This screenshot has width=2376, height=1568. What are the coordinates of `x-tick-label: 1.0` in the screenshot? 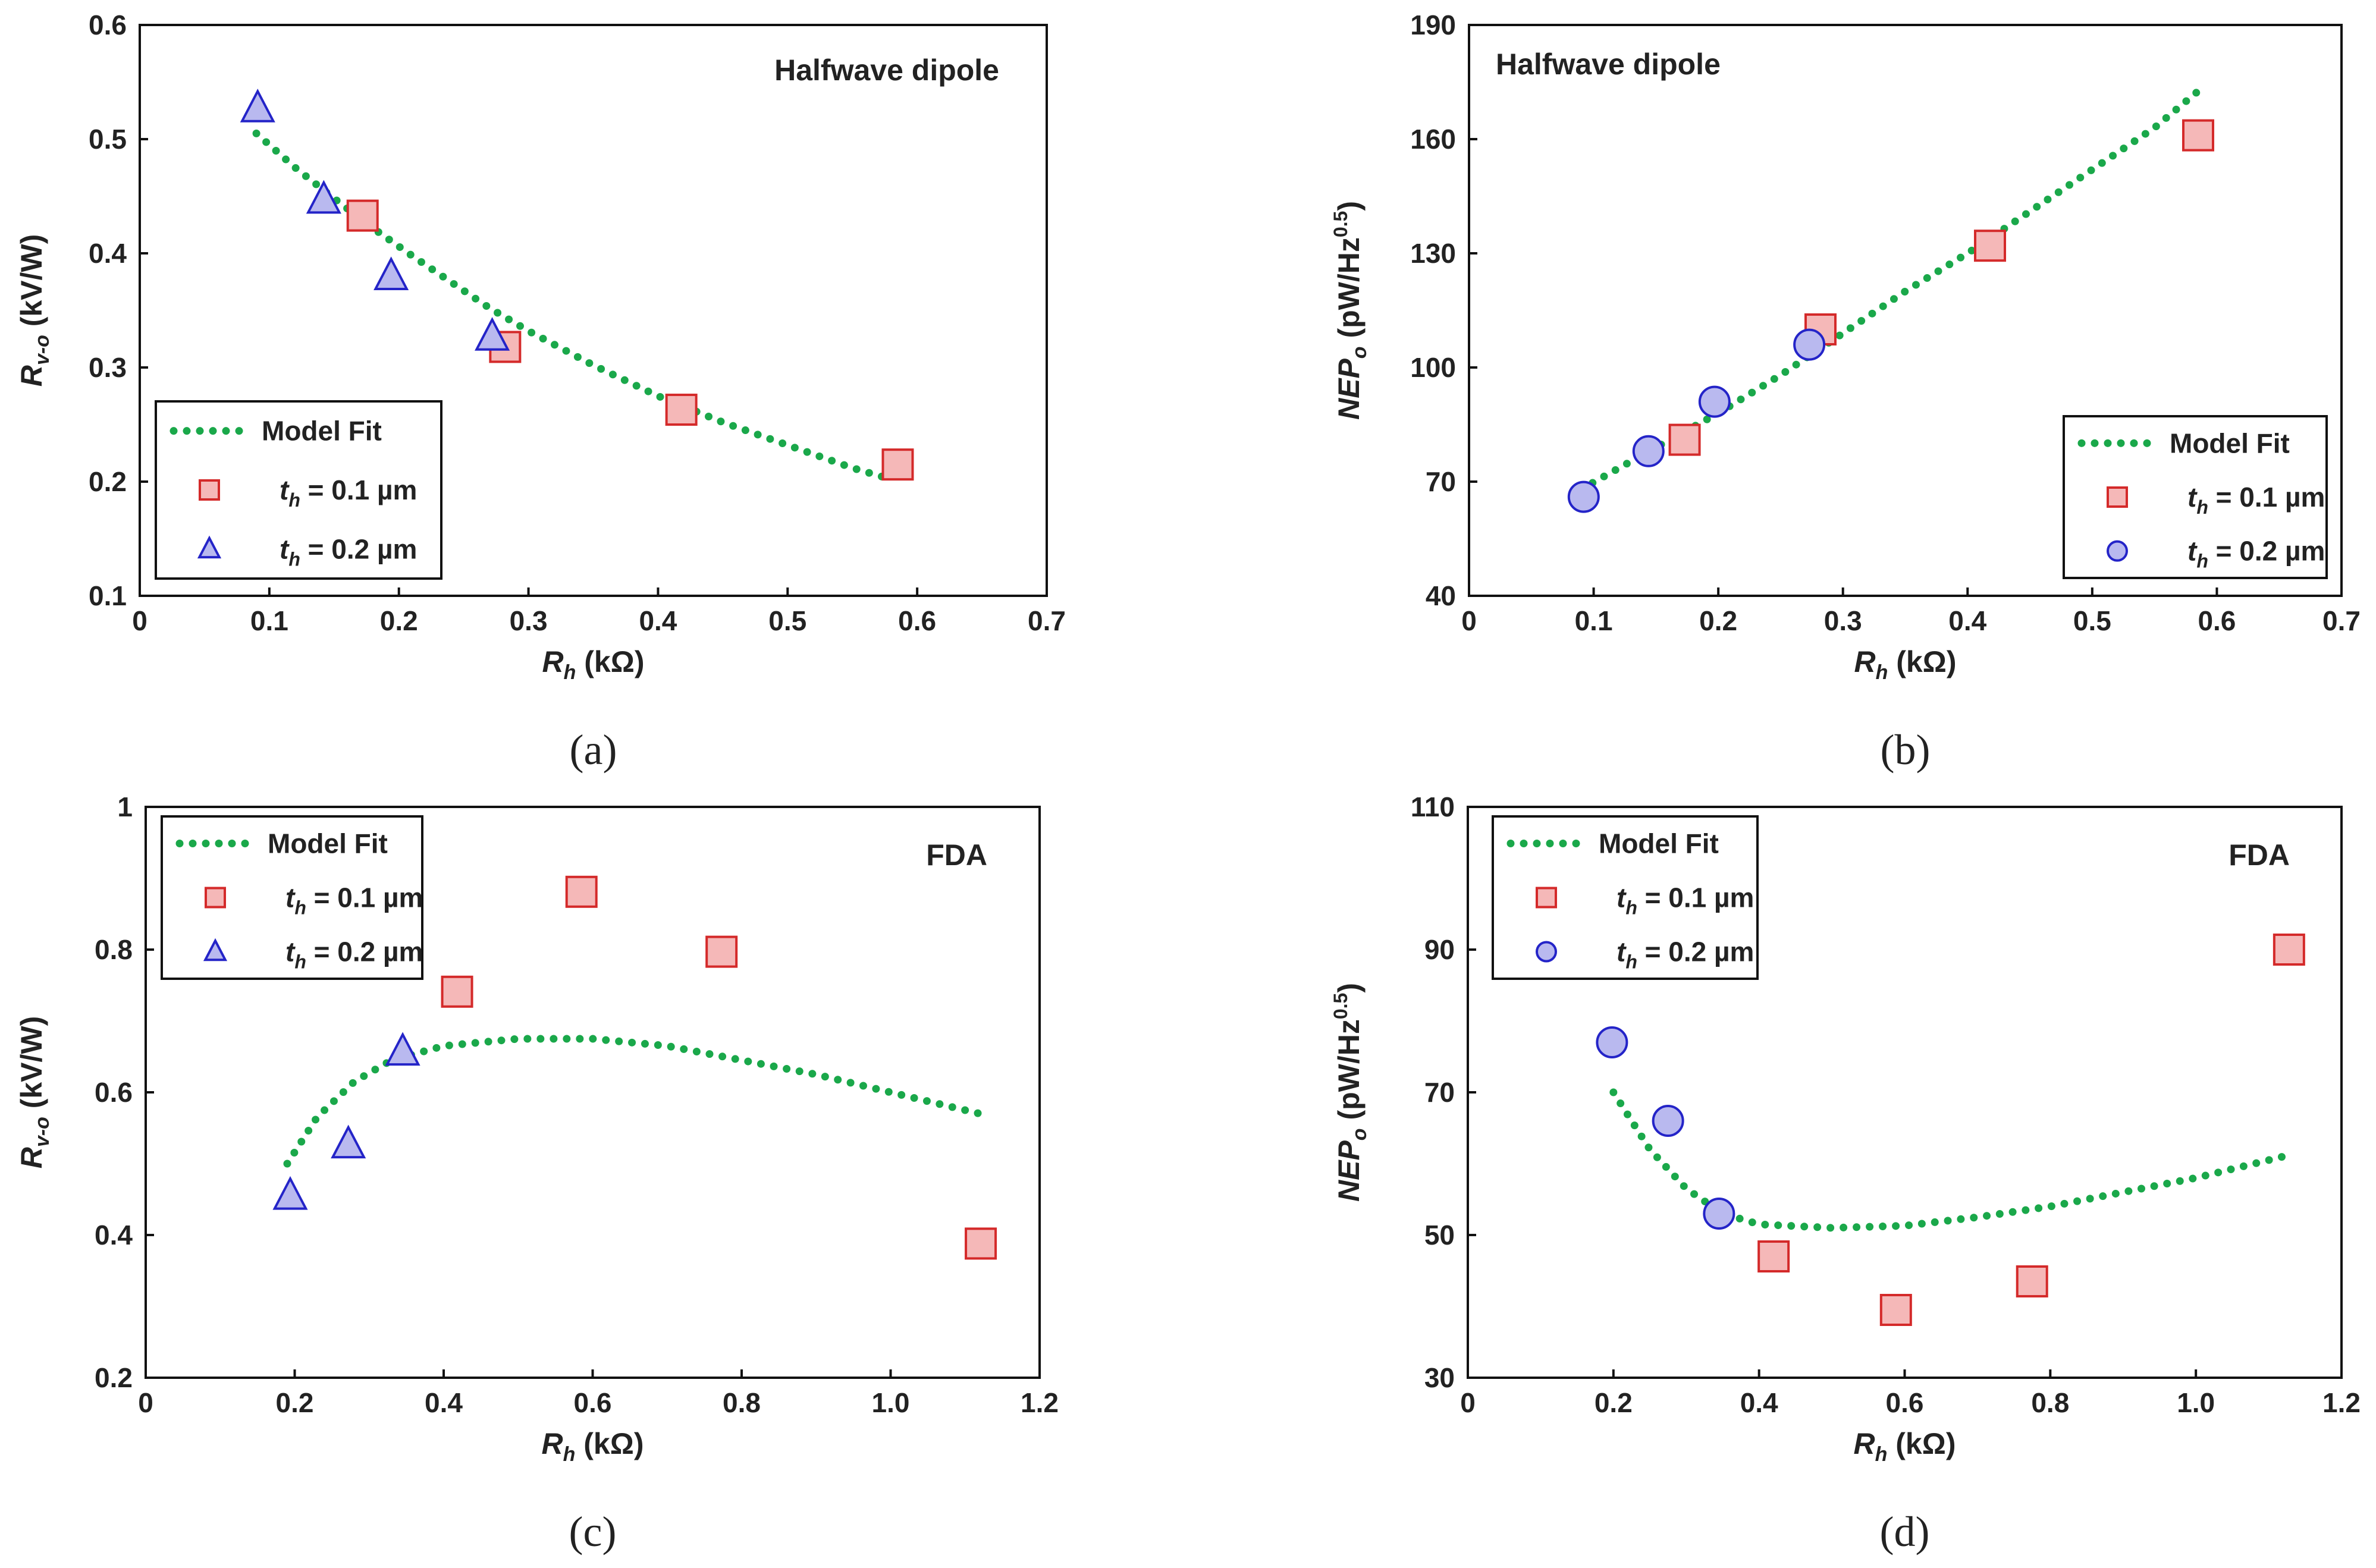 It's located at (891, 1402).